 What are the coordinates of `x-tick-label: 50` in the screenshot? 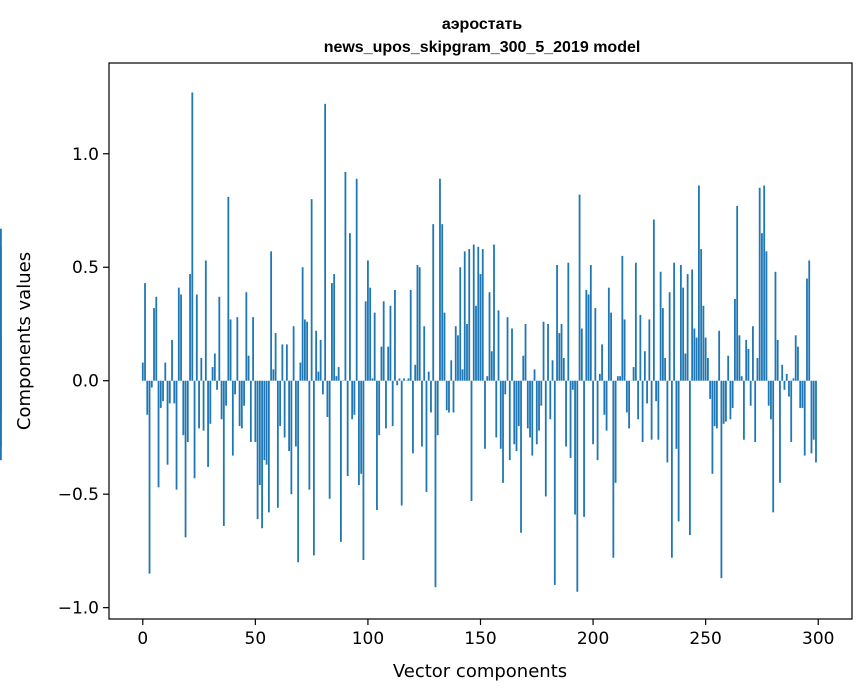 It's located at (256, 639).